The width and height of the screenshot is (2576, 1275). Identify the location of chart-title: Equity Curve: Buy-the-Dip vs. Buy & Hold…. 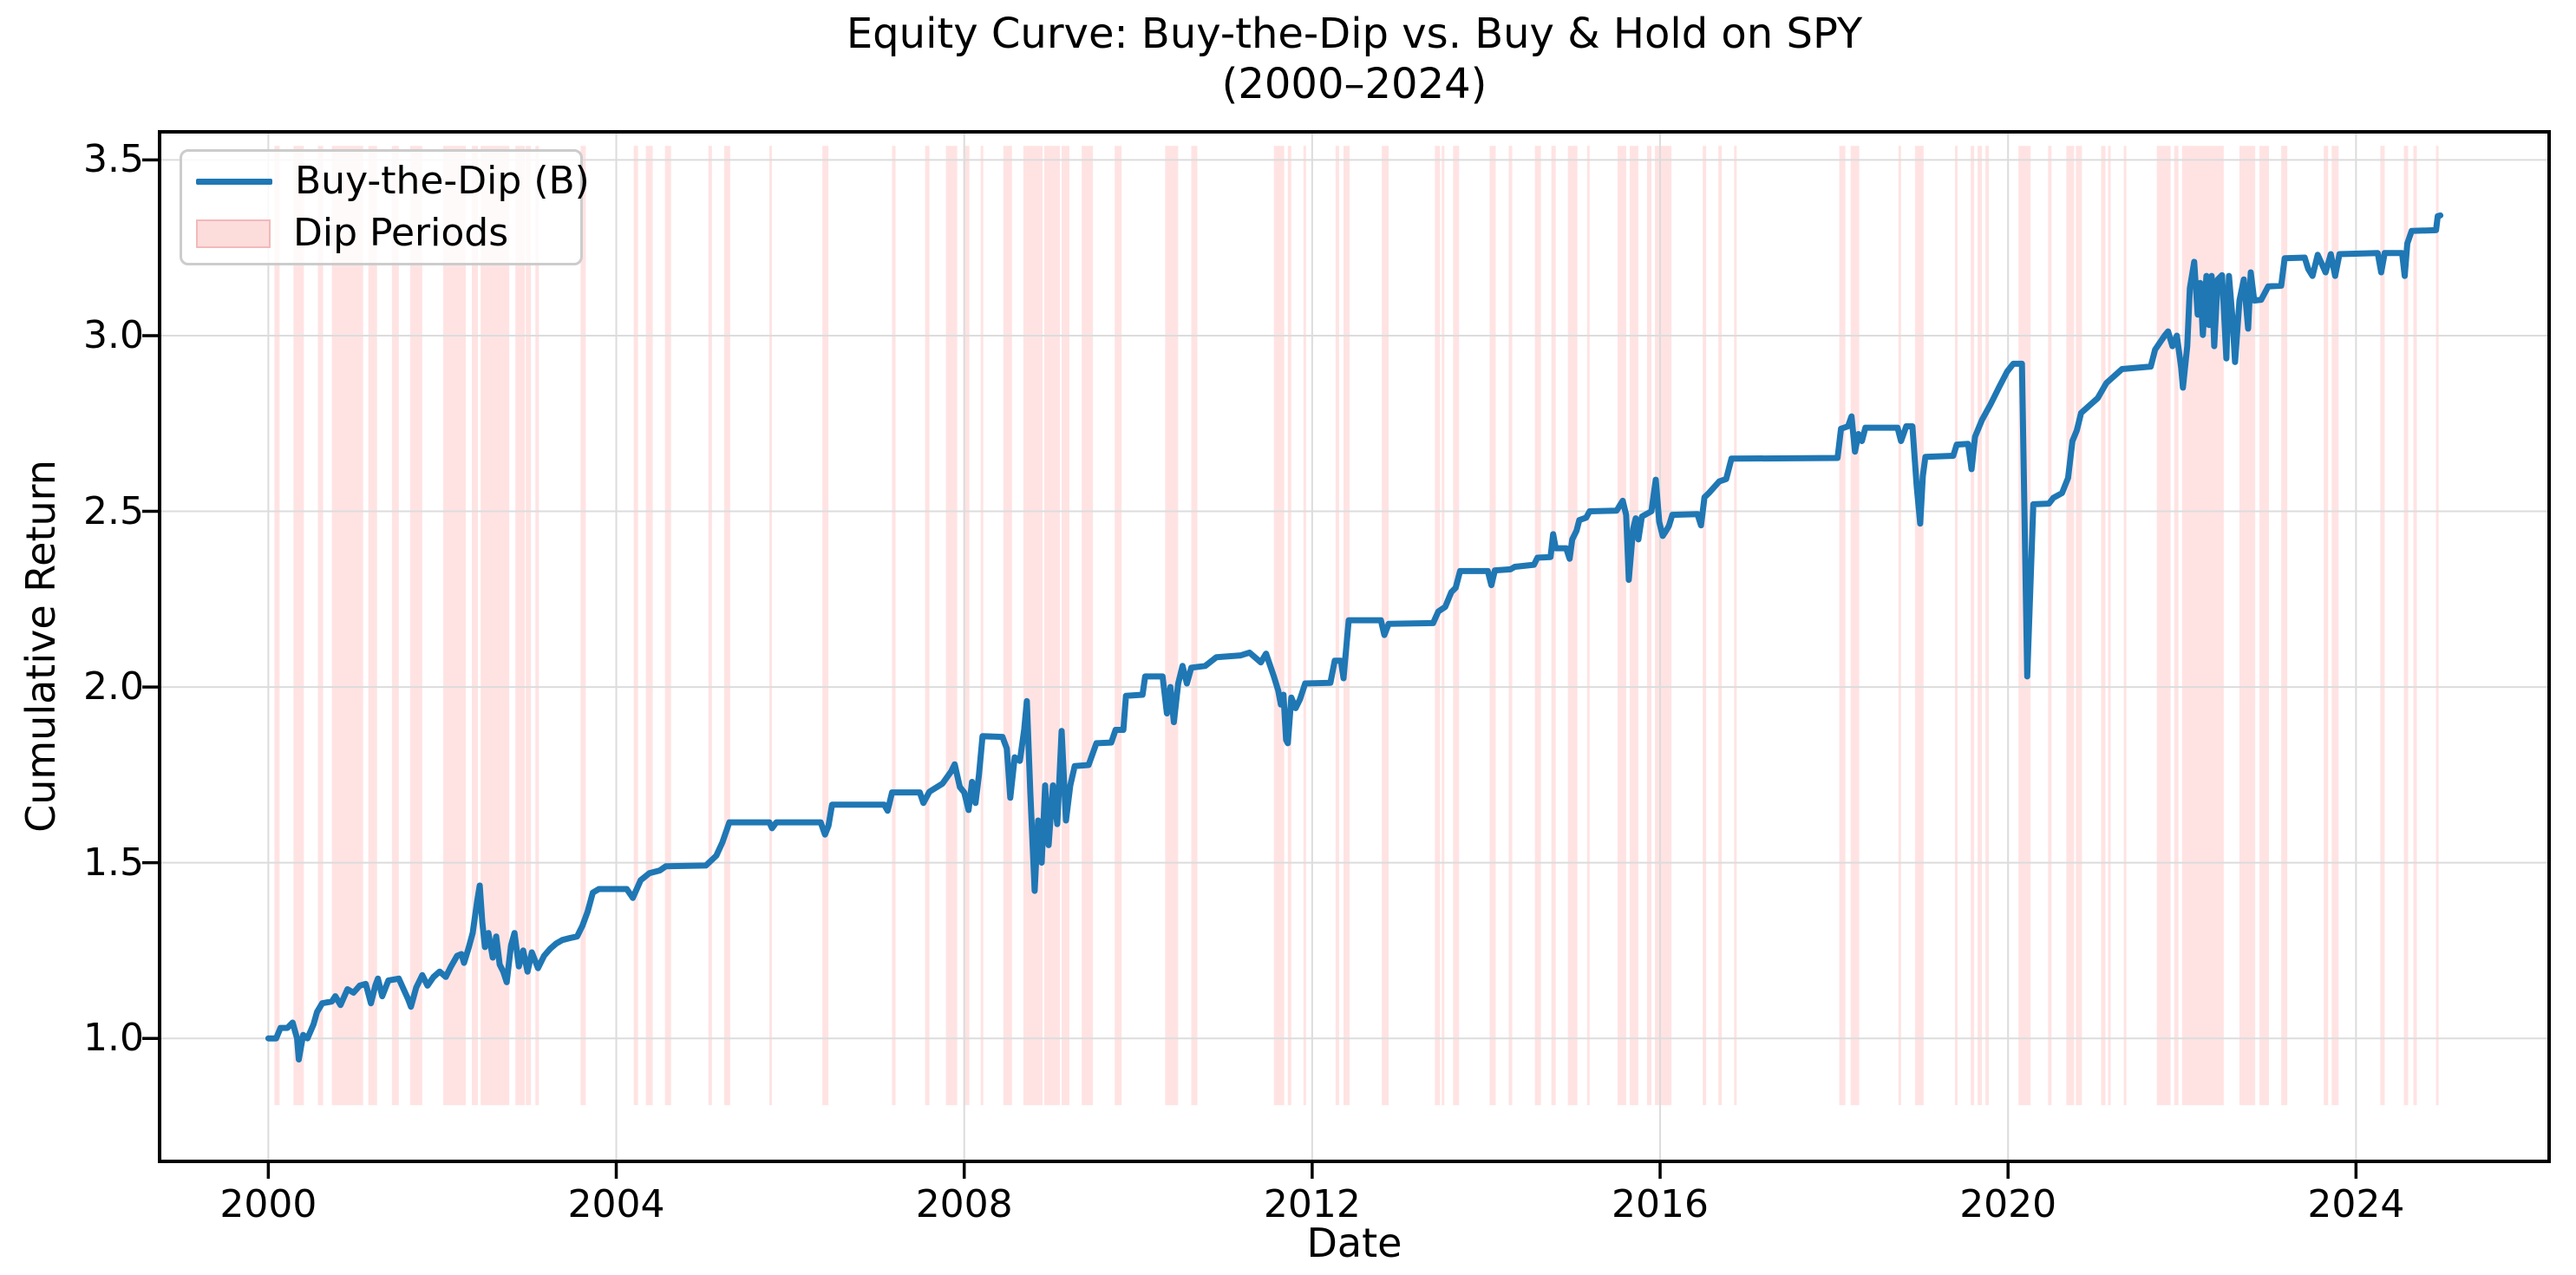
(1354, 59).